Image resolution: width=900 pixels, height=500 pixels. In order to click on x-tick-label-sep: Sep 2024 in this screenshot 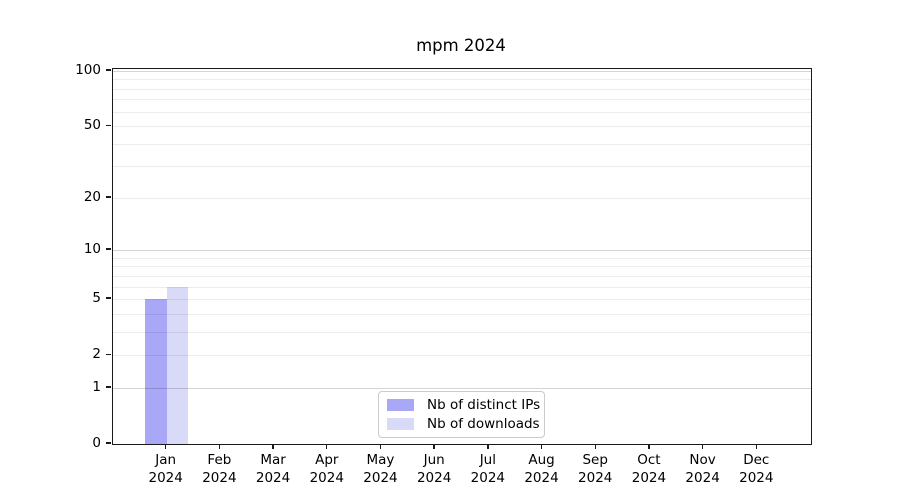, I will do `click(595, 469)`.